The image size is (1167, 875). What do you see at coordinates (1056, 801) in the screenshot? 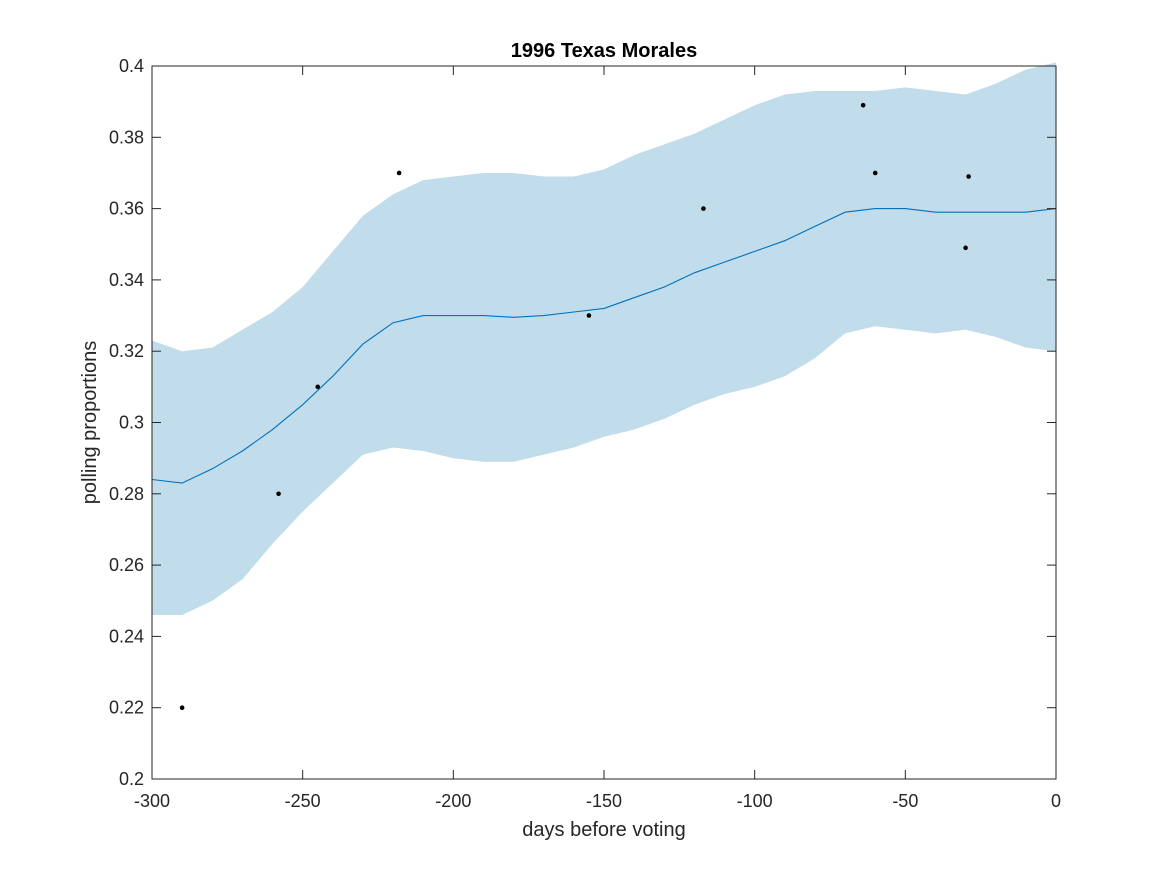
I see `x-tick-label: 0` at bounding box center [1056, 801].